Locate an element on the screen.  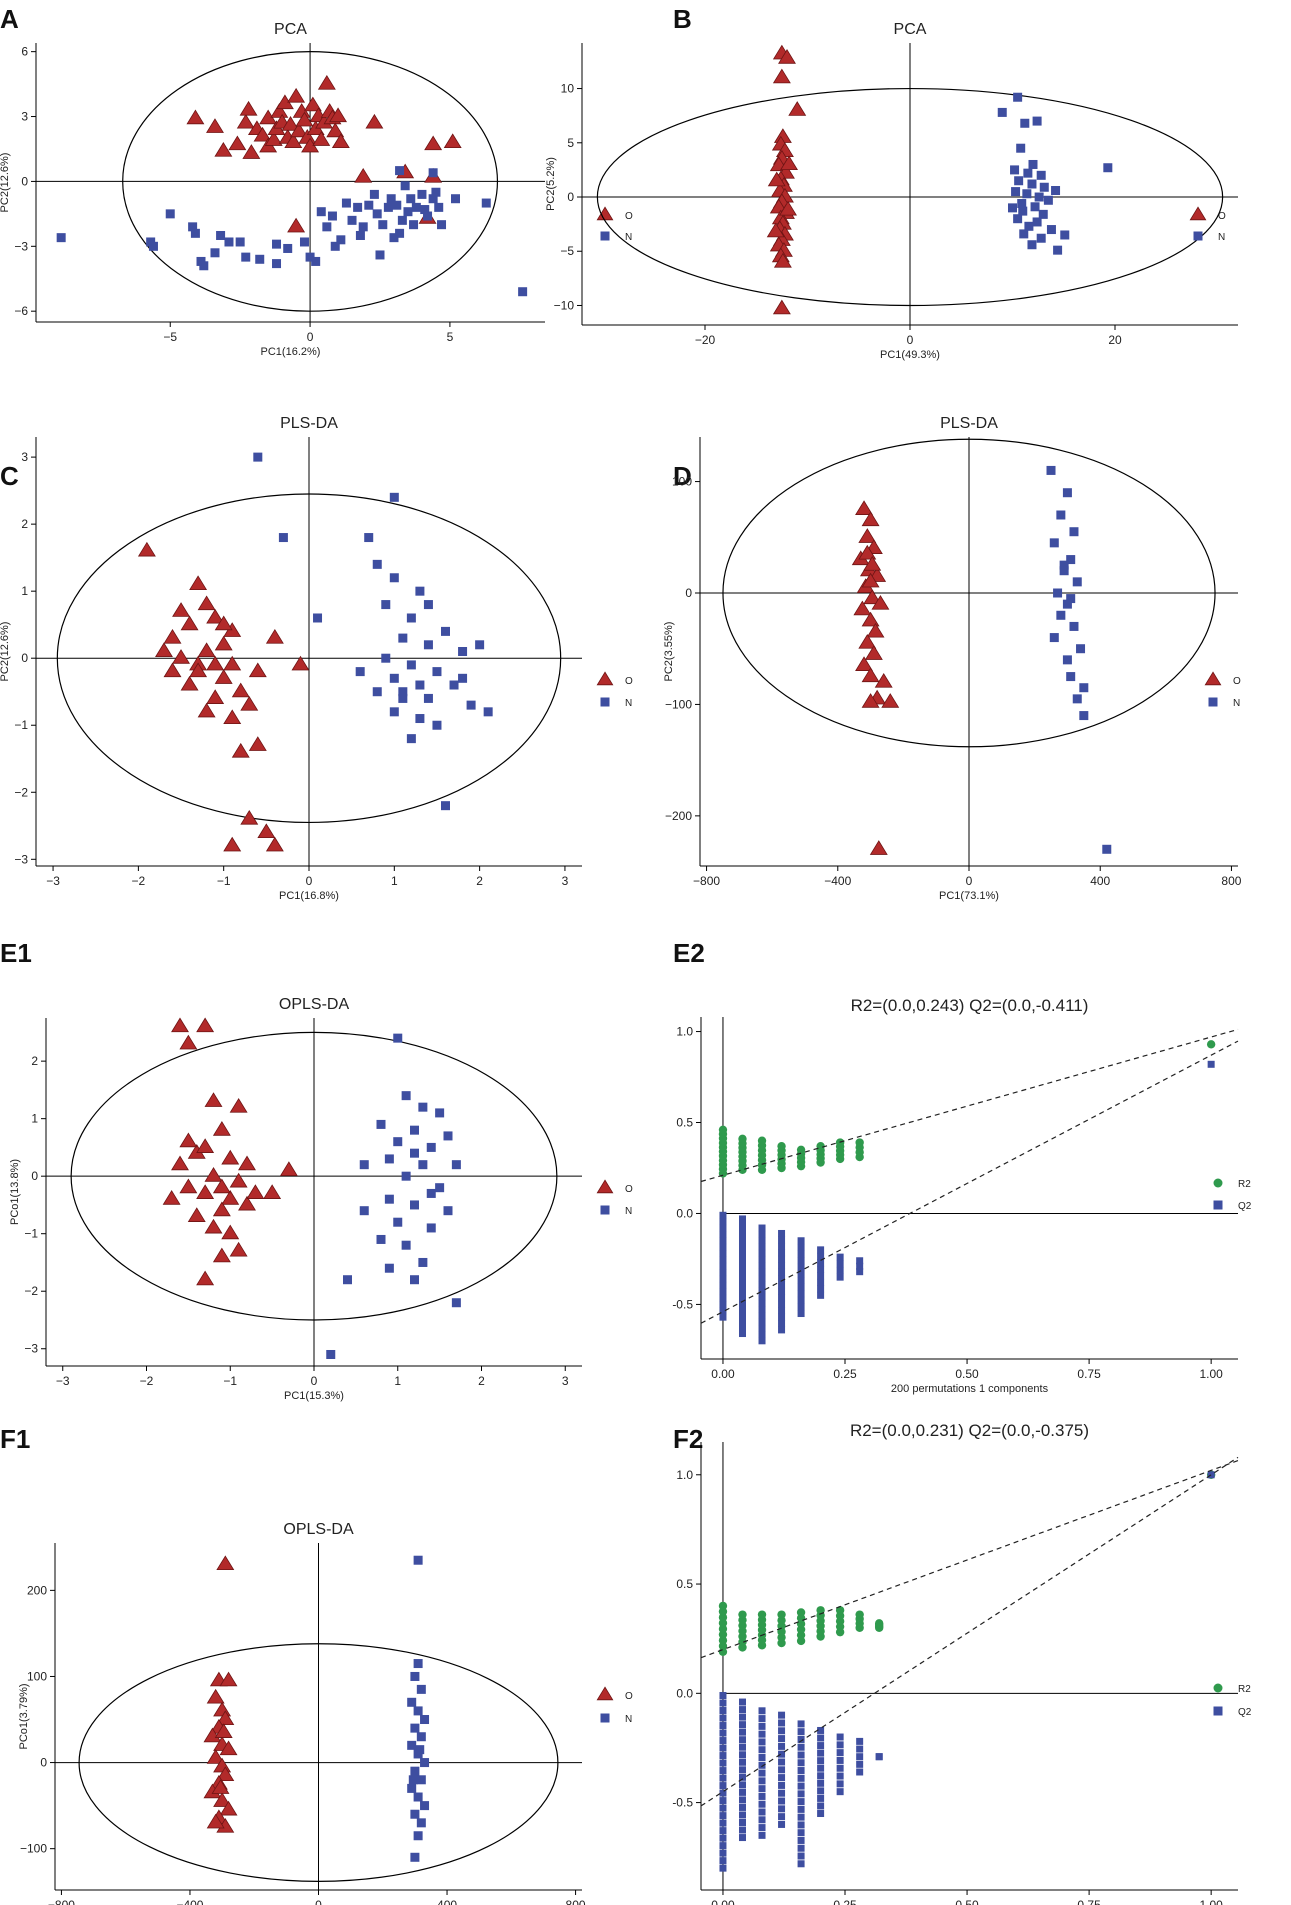
x-axis-label: PC1(73.1%) is located at coordinates (969, 896).